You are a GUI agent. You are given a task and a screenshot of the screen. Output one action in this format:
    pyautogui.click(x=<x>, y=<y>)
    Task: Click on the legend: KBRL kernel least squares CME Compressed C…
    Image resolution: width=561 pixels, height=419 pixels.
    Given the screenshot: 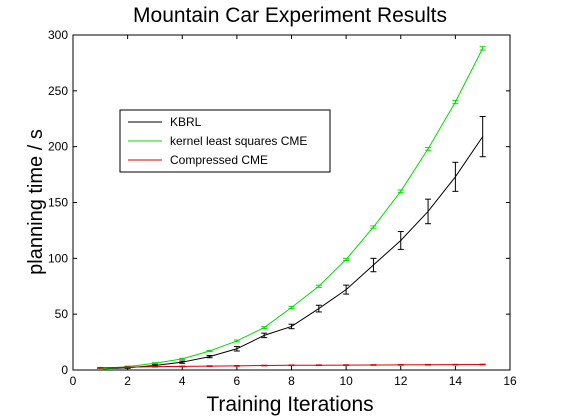 What is the action you would take?
    pyautogui.click(x=225, y=141)
    